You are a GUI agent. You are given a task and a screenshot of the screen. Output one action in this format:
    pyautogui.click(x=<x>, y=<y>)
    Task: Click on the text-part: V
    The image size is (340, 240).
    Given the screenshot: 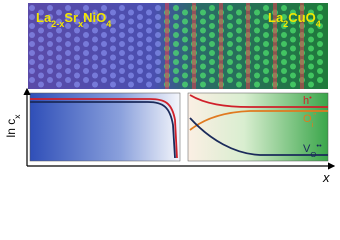 What is the action you would take?
    pyautogui.click(x=307, y=149)
    